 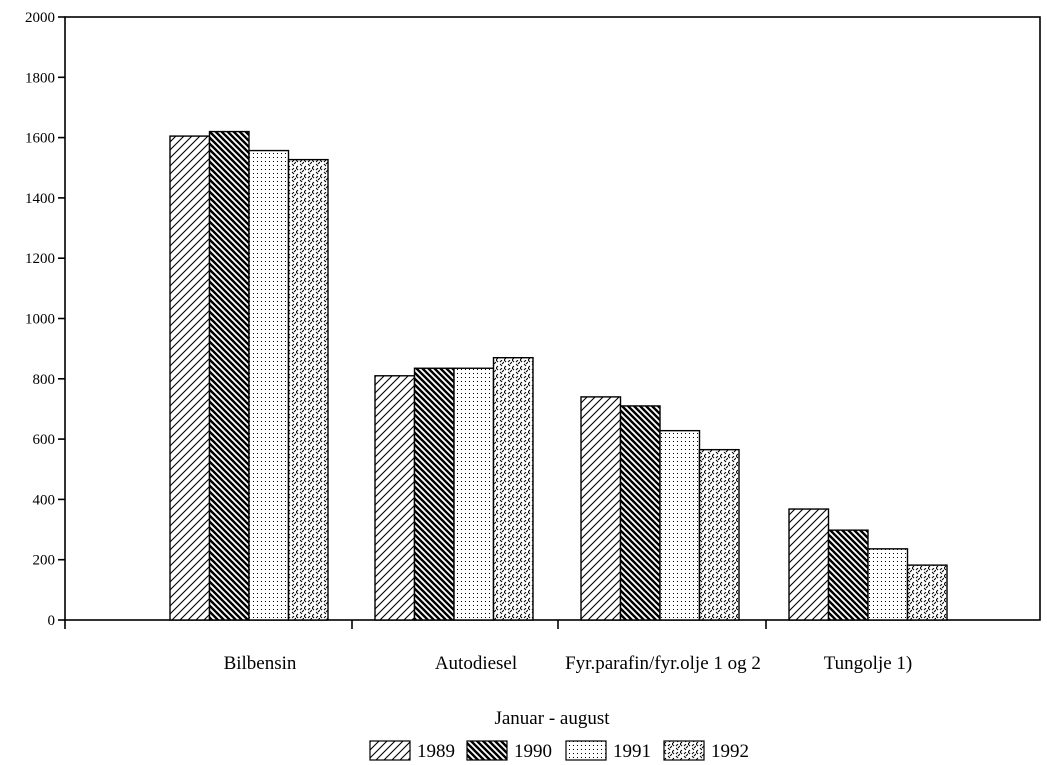 What do you see at coordinates (533, 751) in the screenshot?
I see `legend-label: 1990` at bounding box center [533, 751].